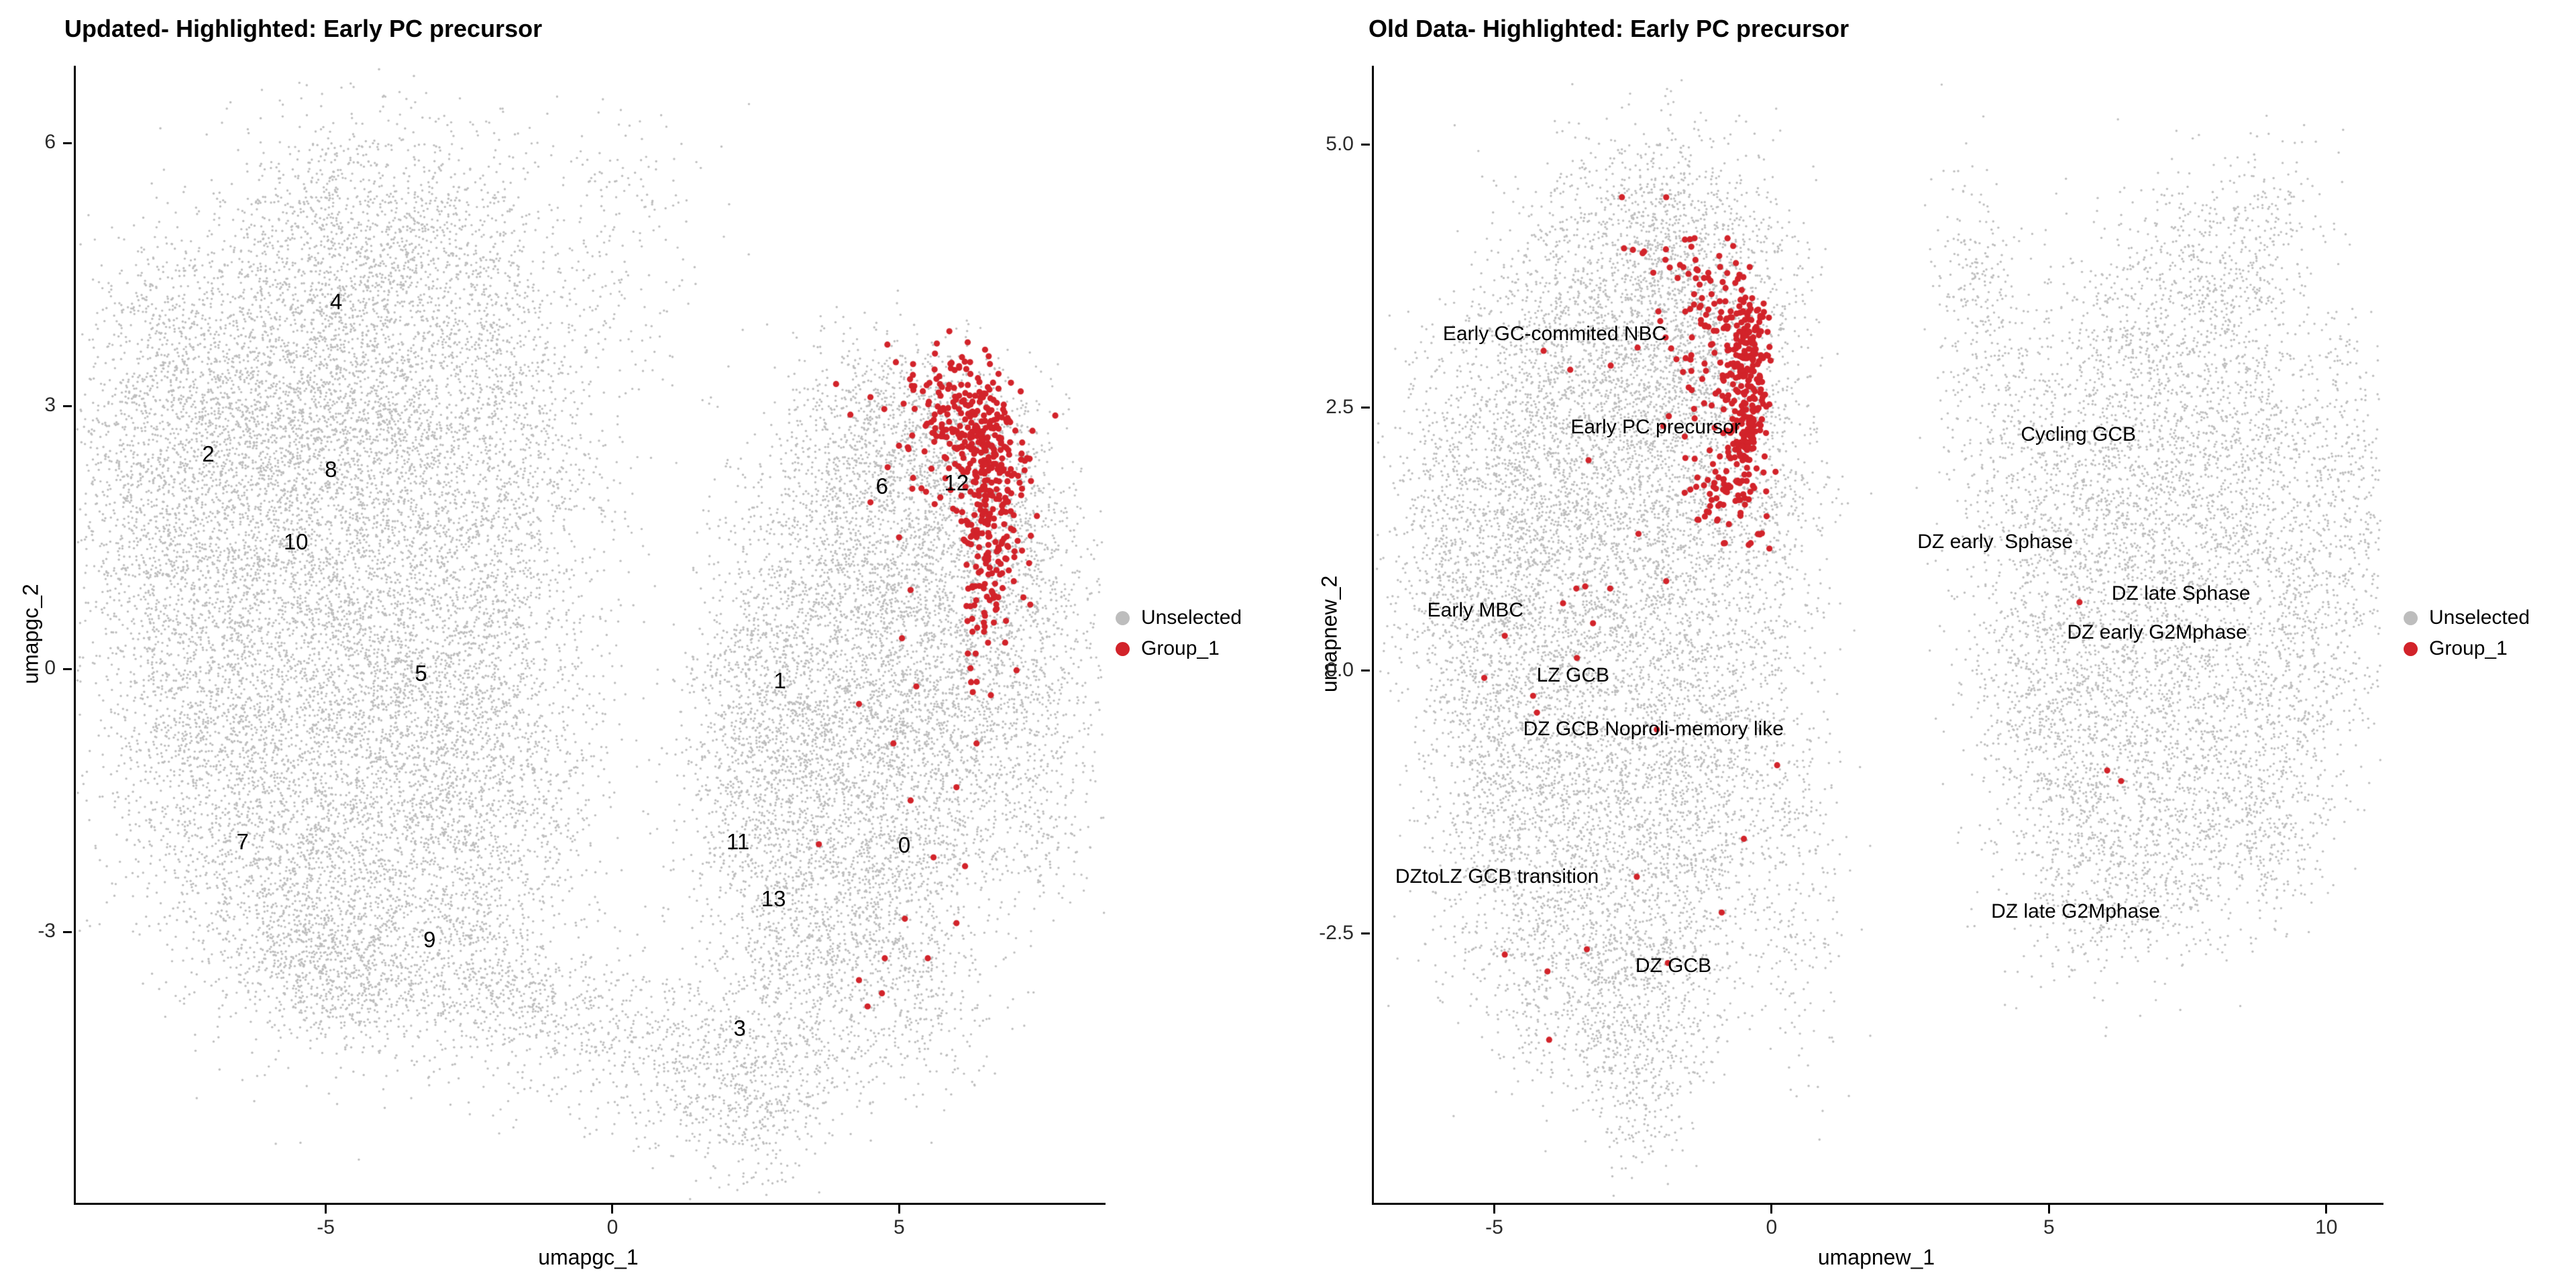 This screenshot has width=2576, height=1288. Describe the element at coordinates (1475, 610) in the screenshot. I see `celltype-label-early-mbc: Early MBC` at that location.